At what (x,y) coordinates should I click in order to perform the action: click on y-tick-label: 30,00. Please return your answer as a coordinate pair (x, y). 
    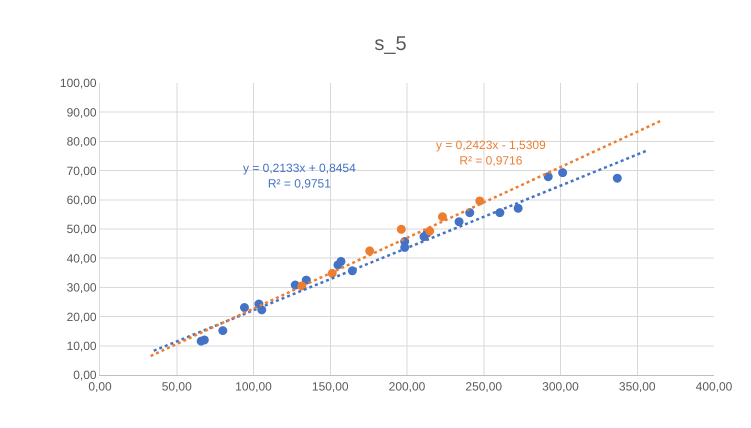
    Looking at the image, I should click on (81, 287).